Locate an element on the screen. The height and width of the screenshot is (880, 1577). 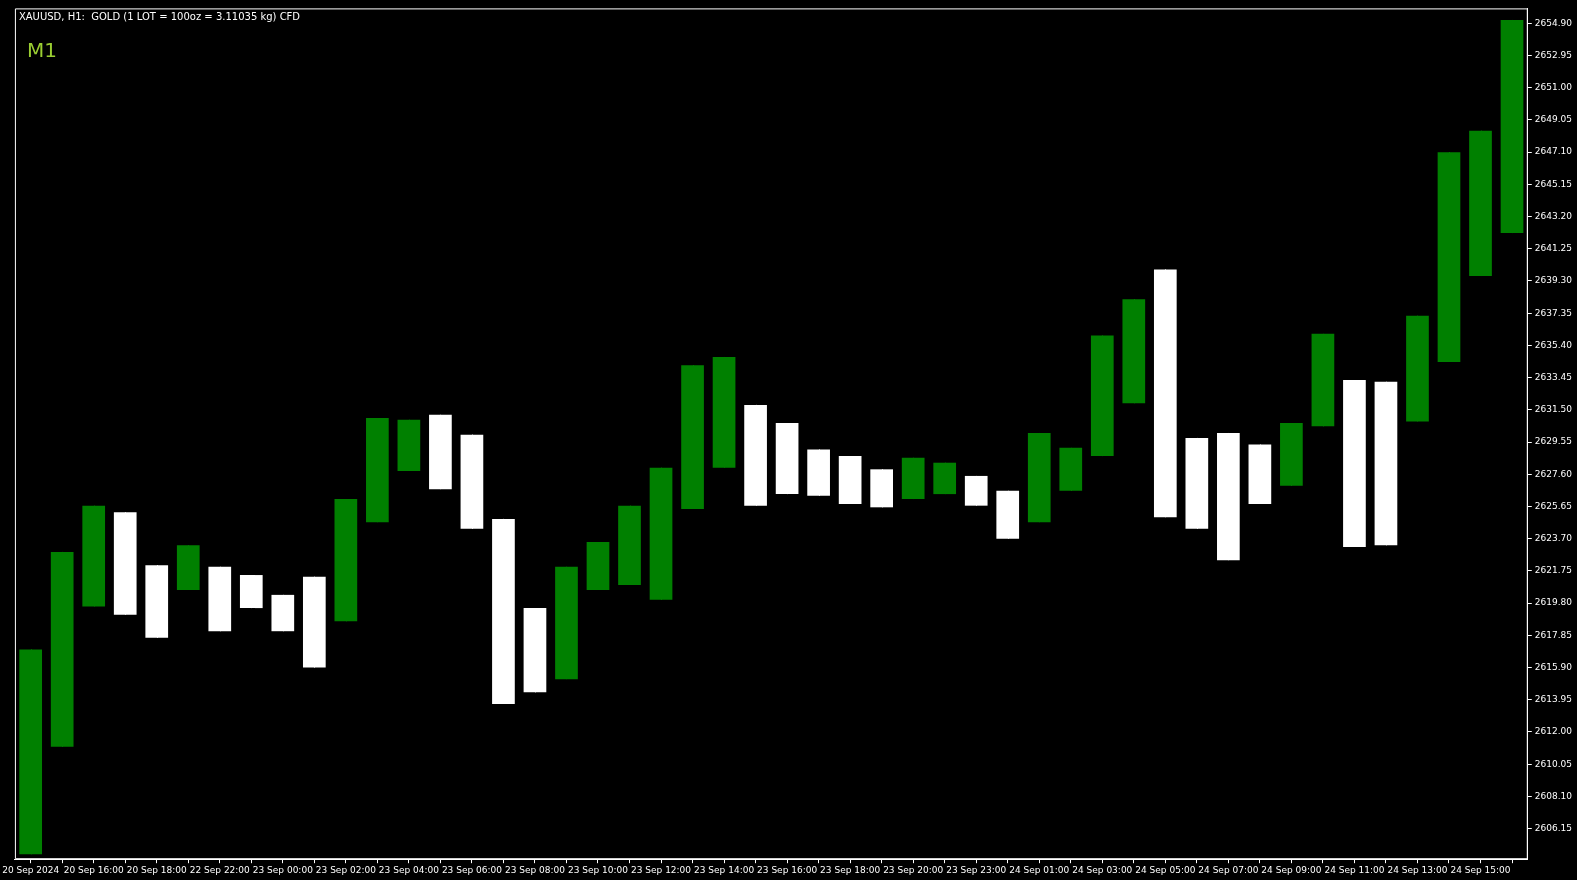
x-tick-label: 24 Sep 05:00 is located at coordinates (1165, 869).